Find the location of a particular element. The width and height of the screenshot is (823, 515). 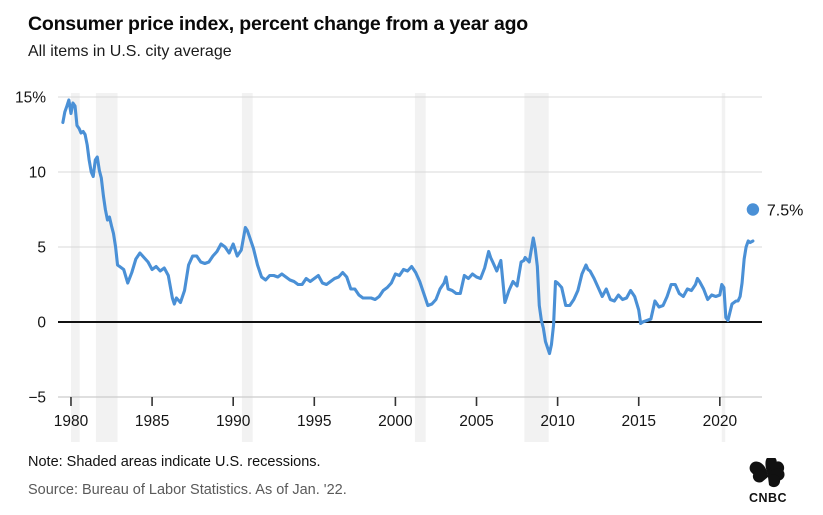

x-tick-label: 1985 is located at coordinates (152, 421).